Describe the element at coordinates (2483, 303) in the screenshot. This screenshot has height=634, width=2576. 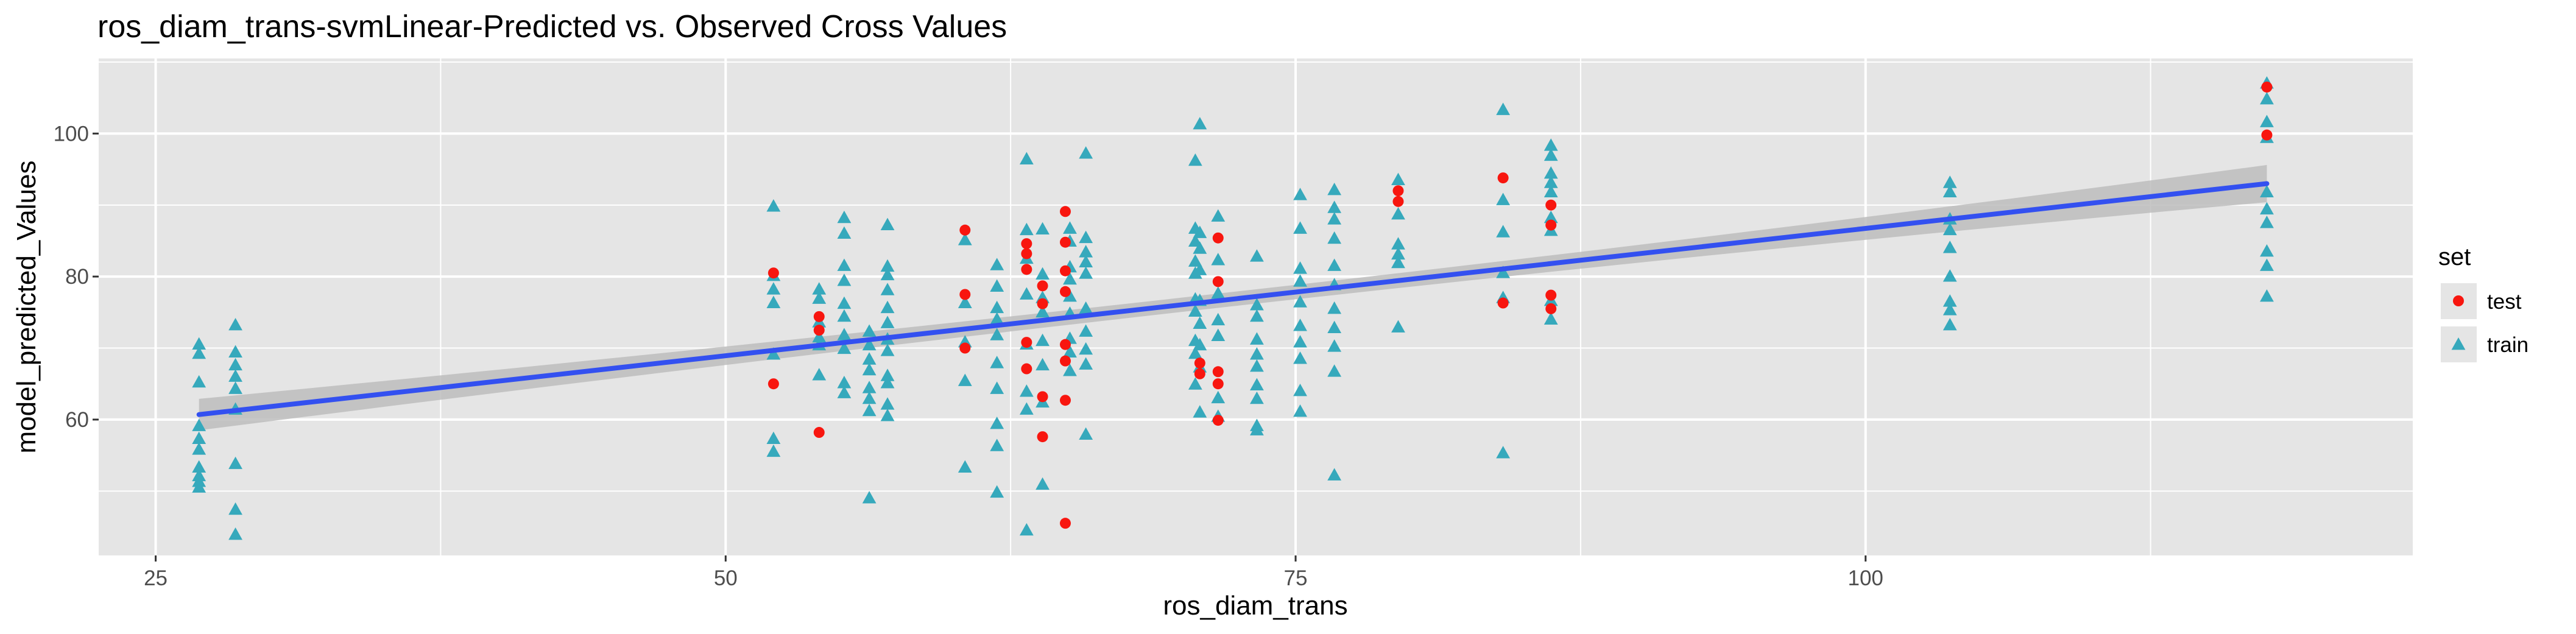
I see `legend: set test train` at that location.